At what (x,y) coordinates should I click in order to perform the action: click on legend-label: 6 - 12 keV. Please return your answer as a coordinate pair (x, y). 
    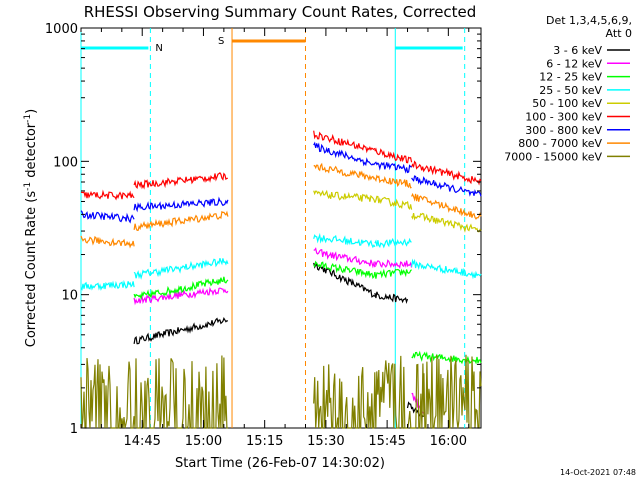
    Looking at the image, I should click on (574, 63).